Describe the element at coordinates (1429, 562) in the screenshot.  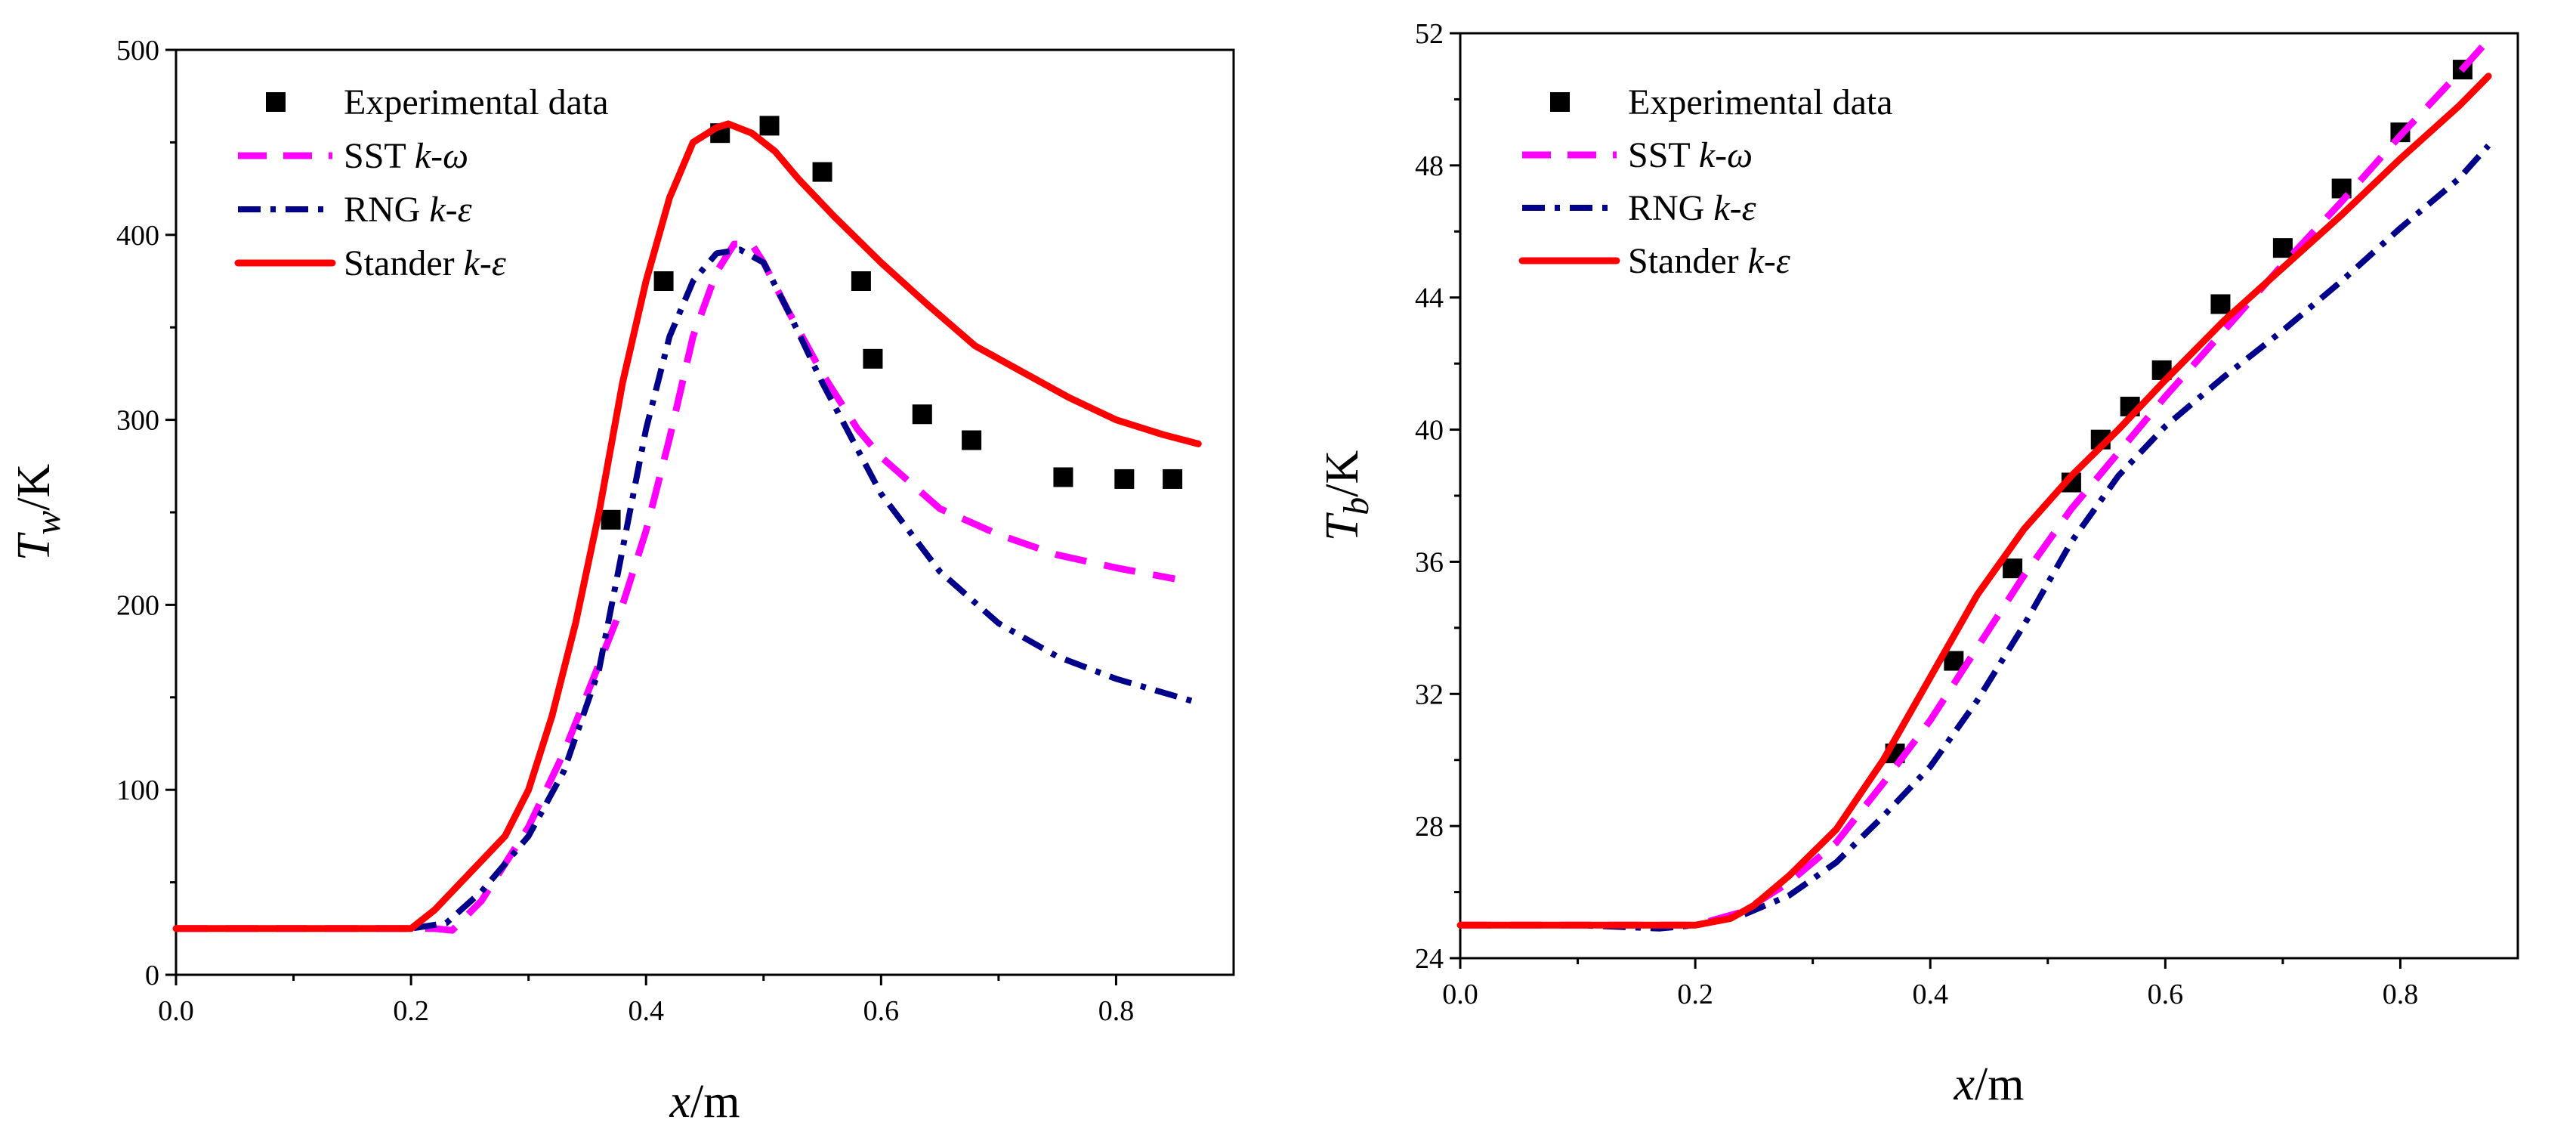
I see `y-tick-label: 36` at that location.